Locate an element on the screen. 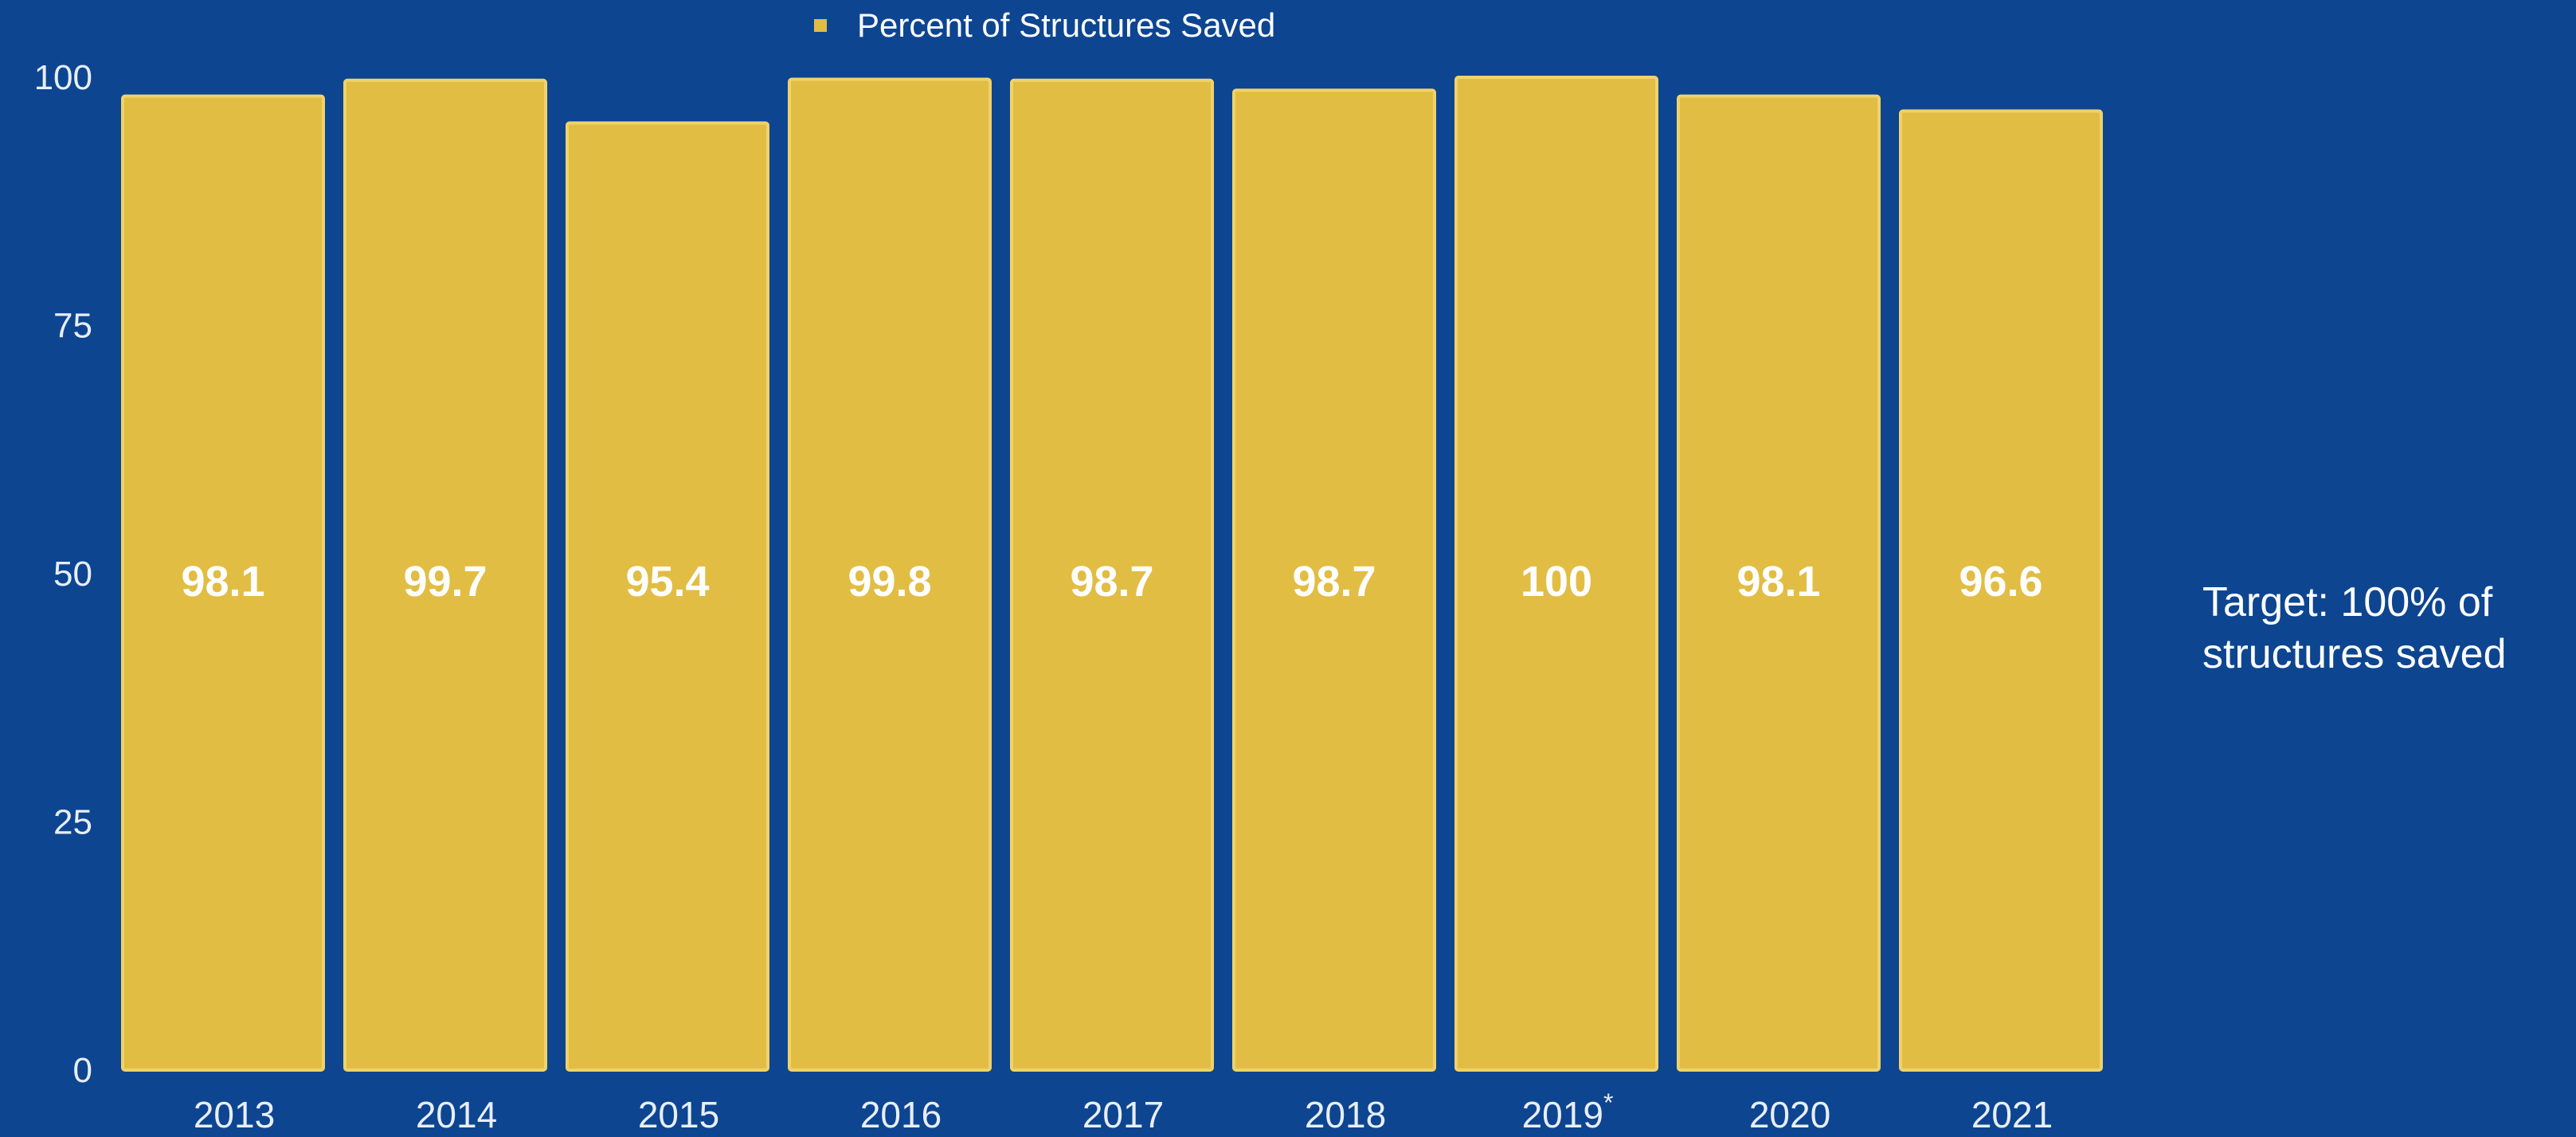 This screenshot has width=2576, height=1137. legend-swatch is located at coordinates (820, 25).